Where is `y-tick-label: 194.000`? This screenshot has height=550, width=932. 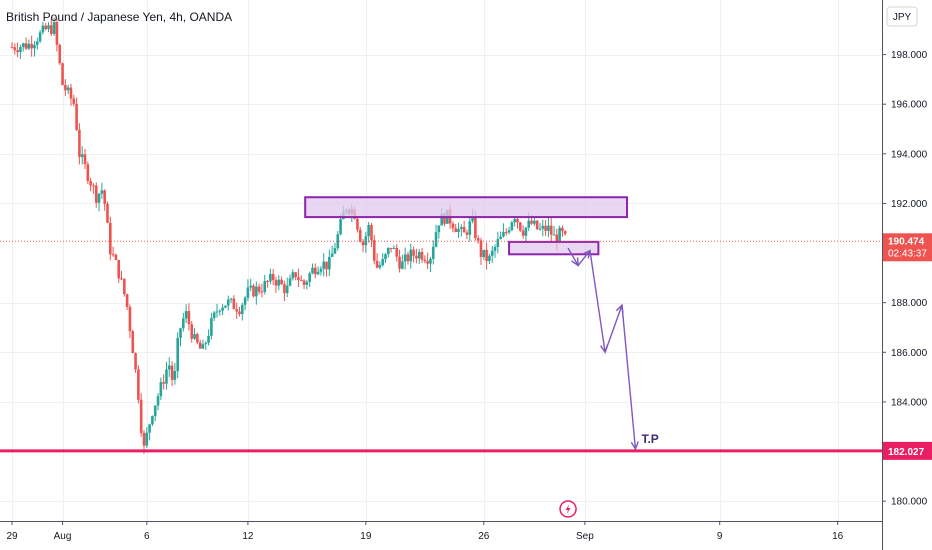
y-tick-label: 194.000 is located at coordinates (909, 154).